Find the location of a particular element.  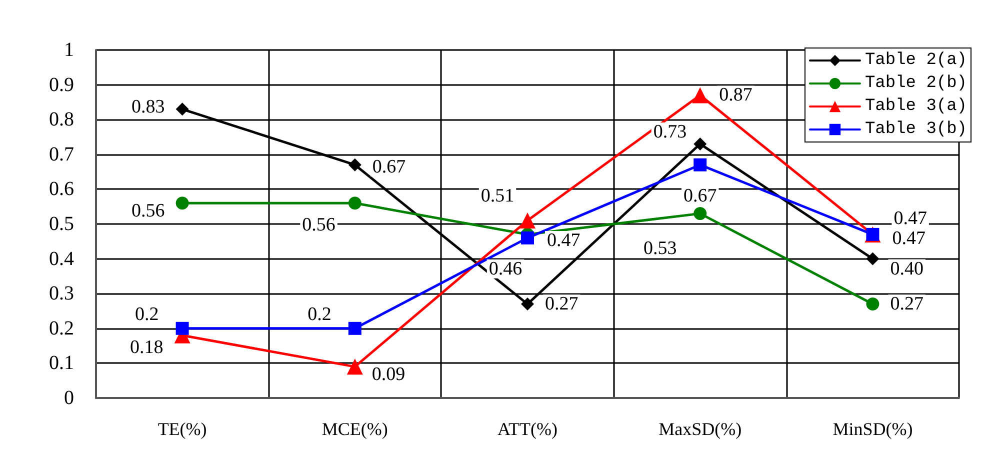

x-tick-label: ATT(%) is located at coordinates (528, 429).